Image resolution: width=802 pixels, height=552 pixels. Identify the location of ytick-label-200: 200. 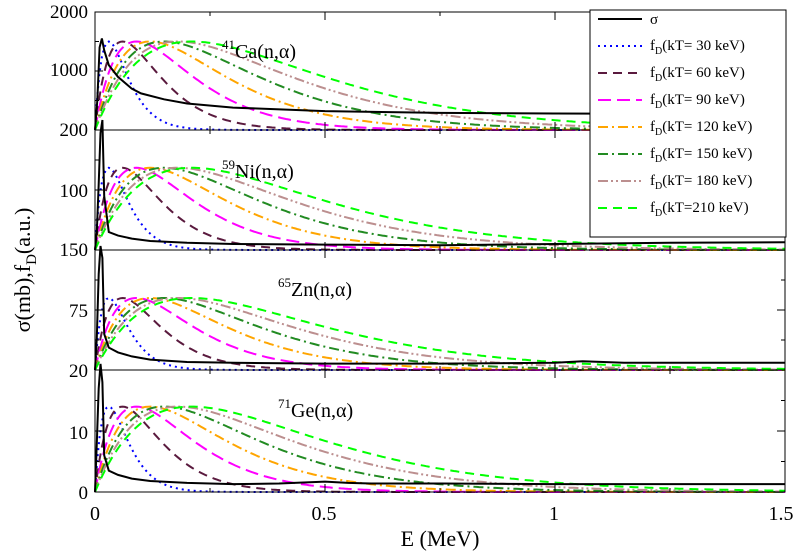
(74, 130).